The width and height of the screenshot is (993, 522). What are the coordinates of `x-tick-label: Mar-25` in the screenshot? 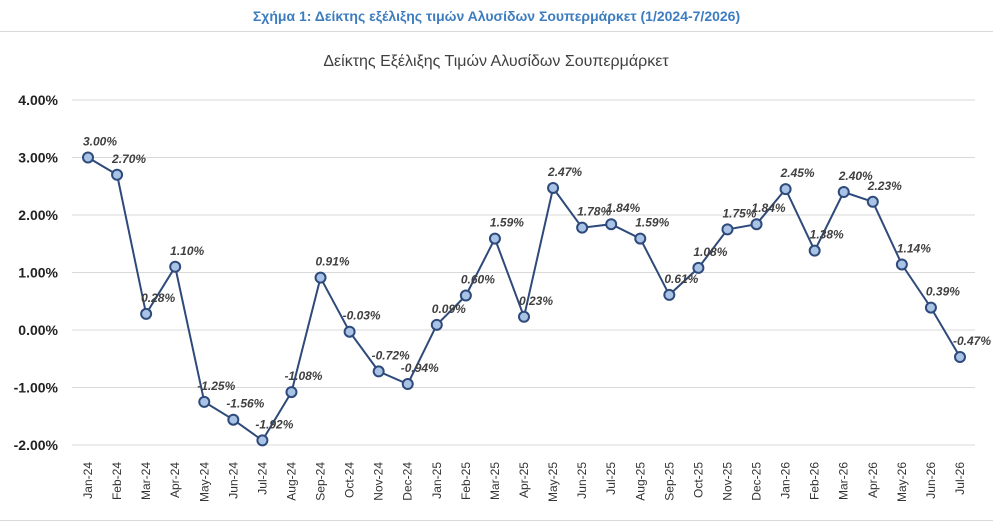 It's located at (495, 481).